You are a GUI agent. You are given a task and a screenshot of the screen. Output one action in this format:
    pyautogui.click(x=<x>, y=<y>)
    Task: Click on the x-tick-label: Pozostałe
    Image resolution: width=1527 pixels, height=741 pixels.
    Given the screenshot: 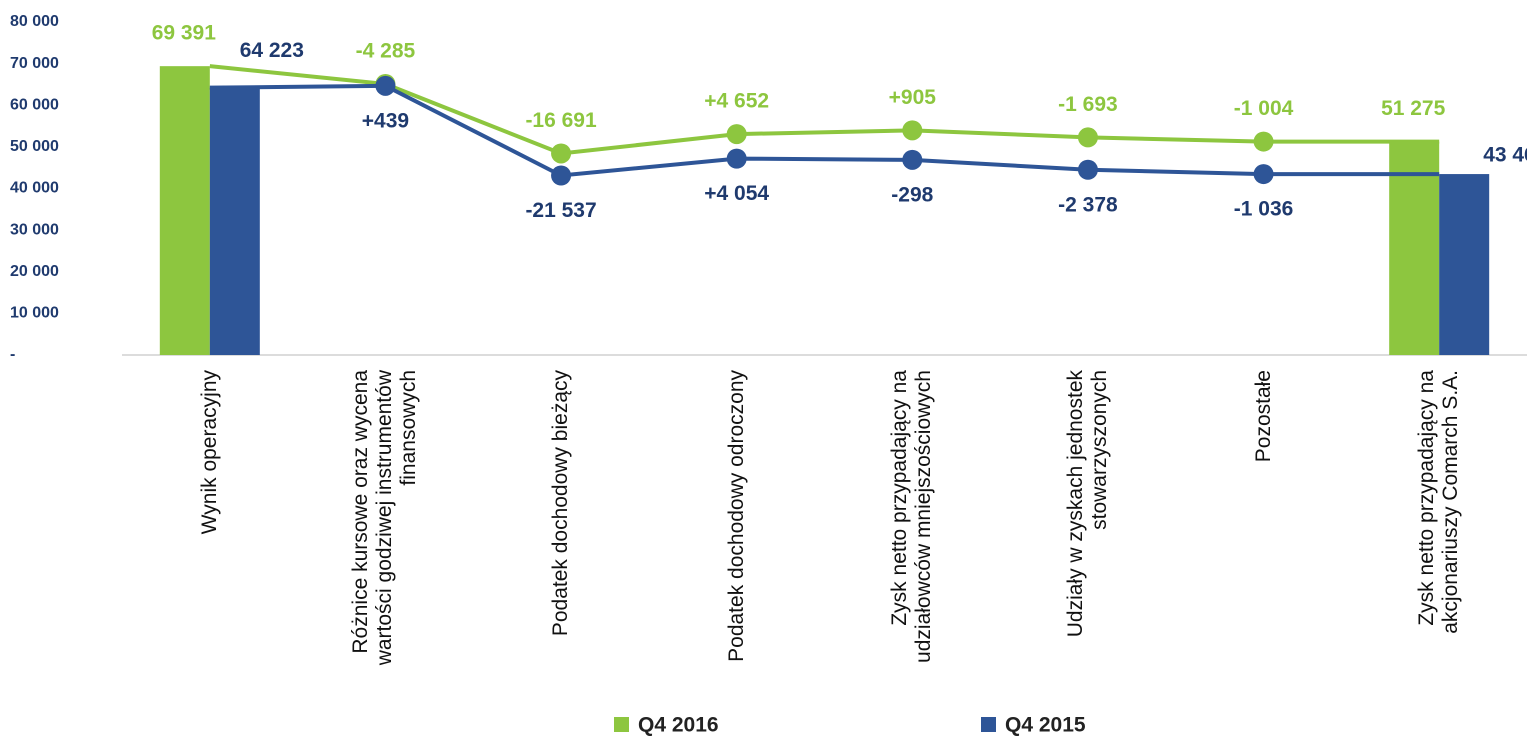 What is the action you would take?
    pyautogui.click(x=1263, y=416)
    